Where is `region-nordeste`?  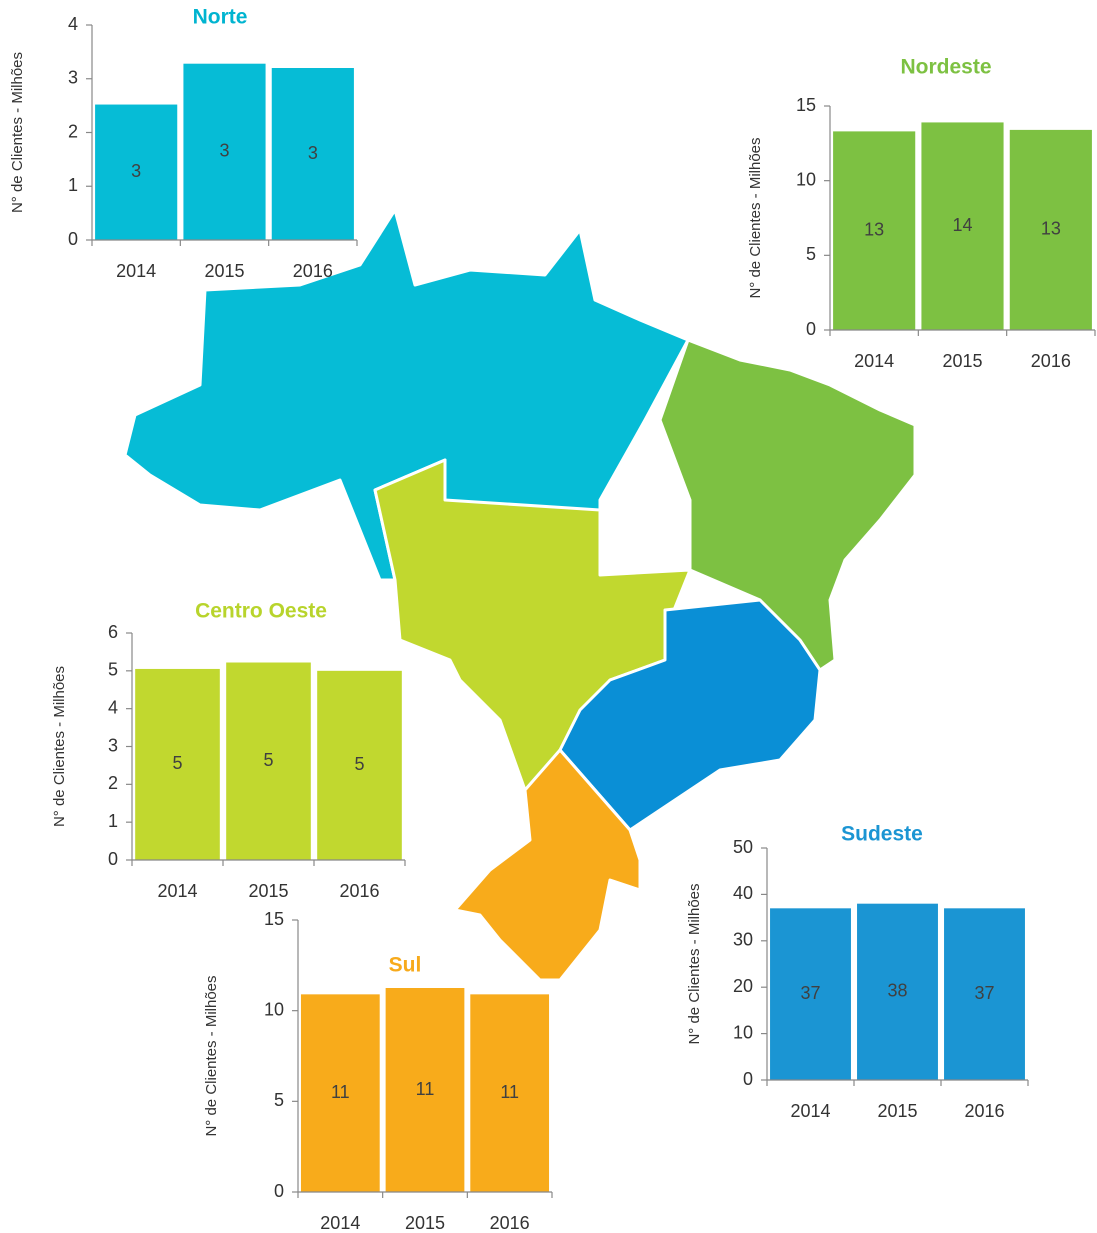
region-nordeste is located at coordinates (787, 505).